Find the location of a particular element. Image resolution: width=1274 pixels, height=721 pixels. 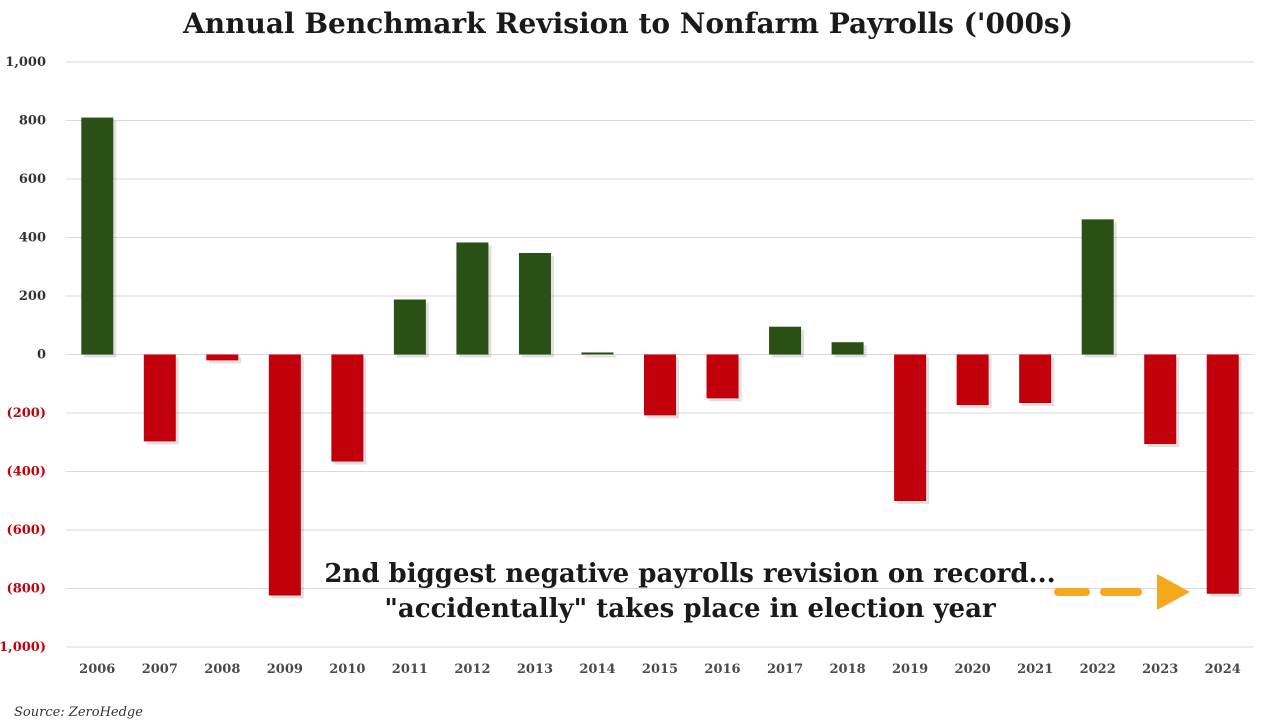

x-tick-label: 2010 is located at coordinates (347, 669).